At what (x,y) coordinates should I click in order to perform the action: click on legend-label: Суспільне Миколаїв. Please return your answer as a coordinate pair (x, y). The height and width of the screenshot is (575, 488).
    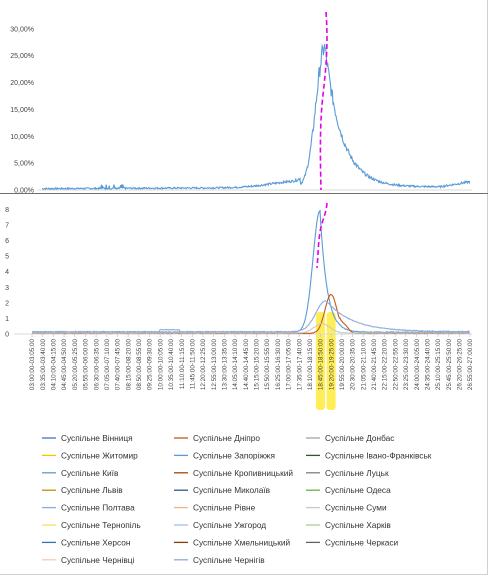
    Looking at the image, I should click on (232, 490).